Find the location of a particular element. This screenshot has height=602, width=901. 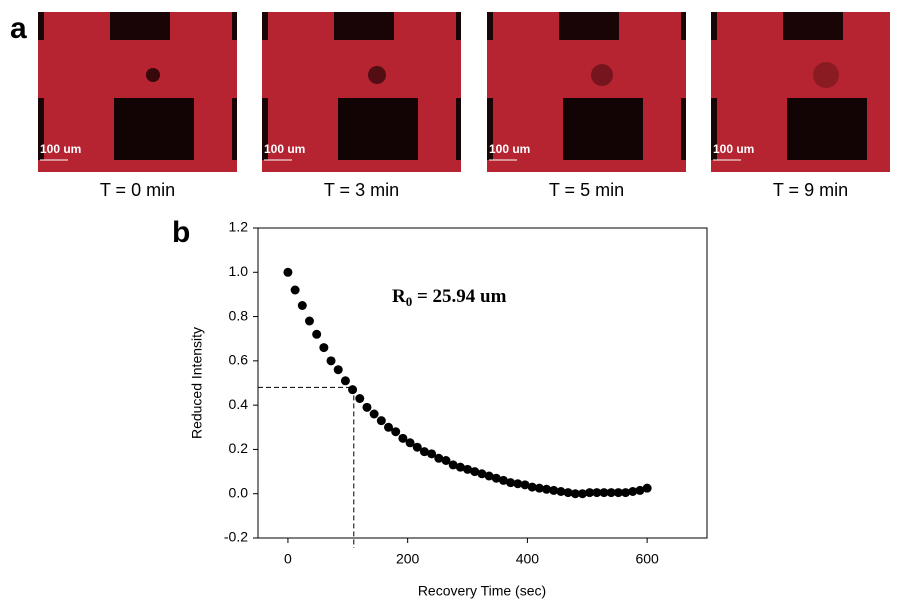

image-caption: T = 5 min is located at coordinates (586, 190).